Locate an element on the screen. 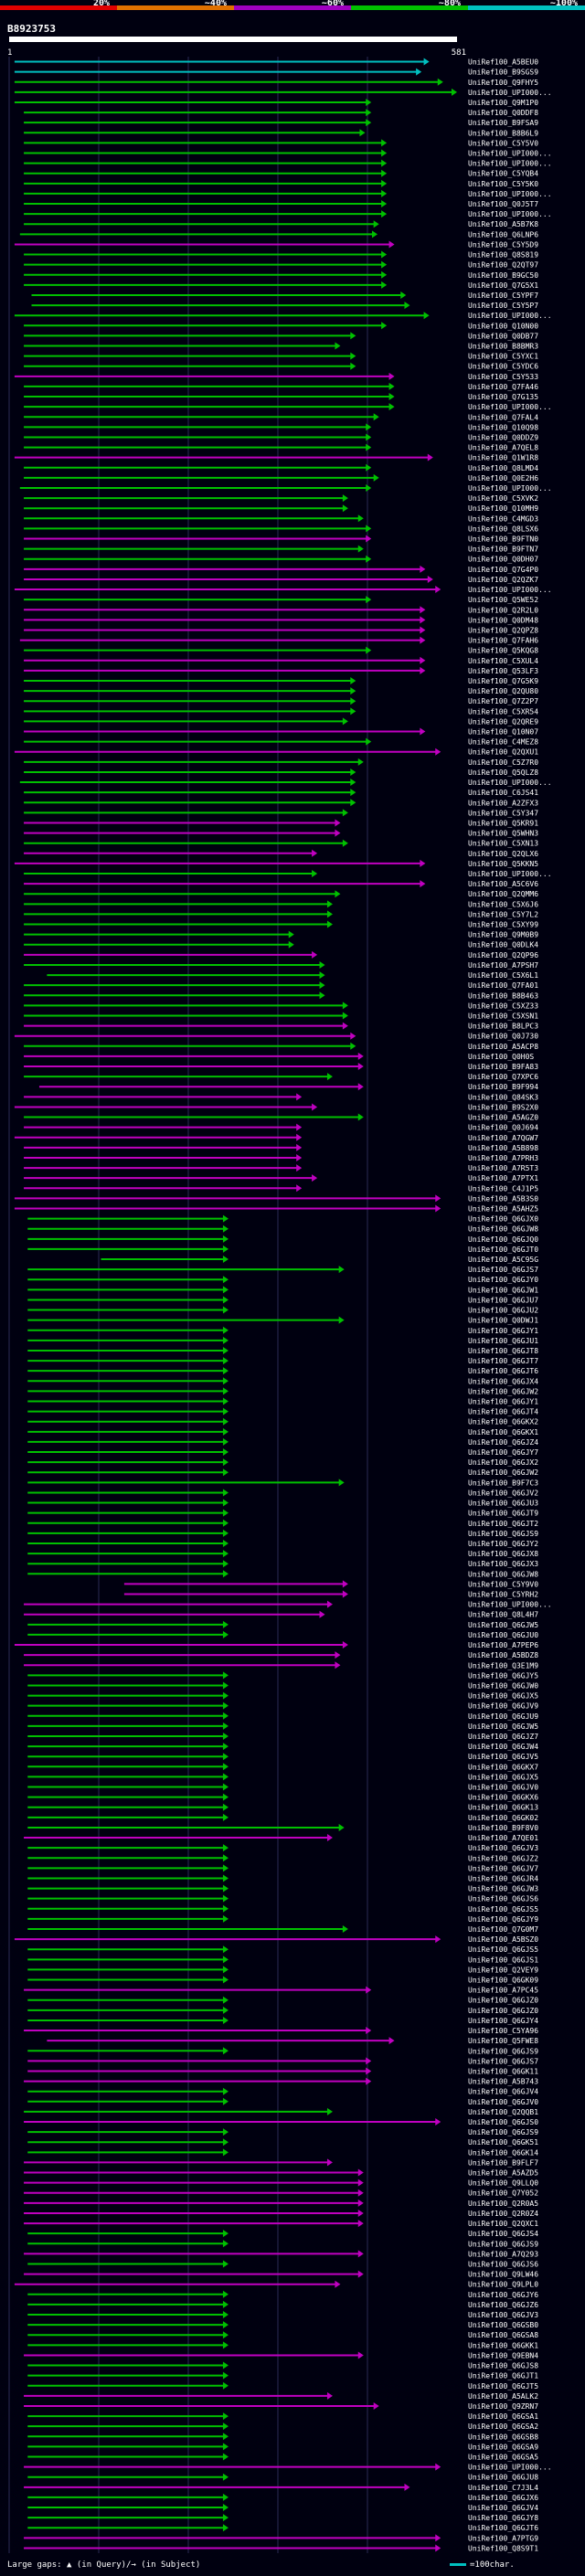  hit-row: UniRef100_Q6GJU2 is located at coordinates (283, 1310).